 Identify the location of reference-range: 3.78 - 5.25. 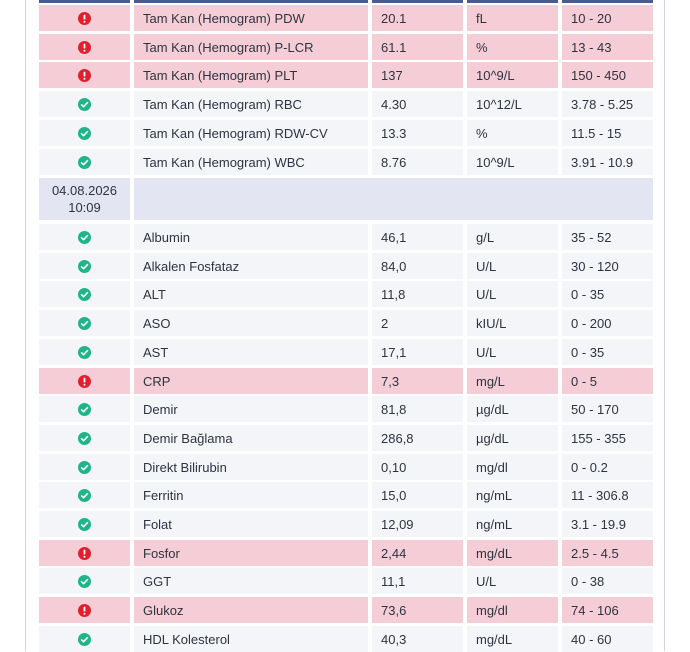
(607, 104).